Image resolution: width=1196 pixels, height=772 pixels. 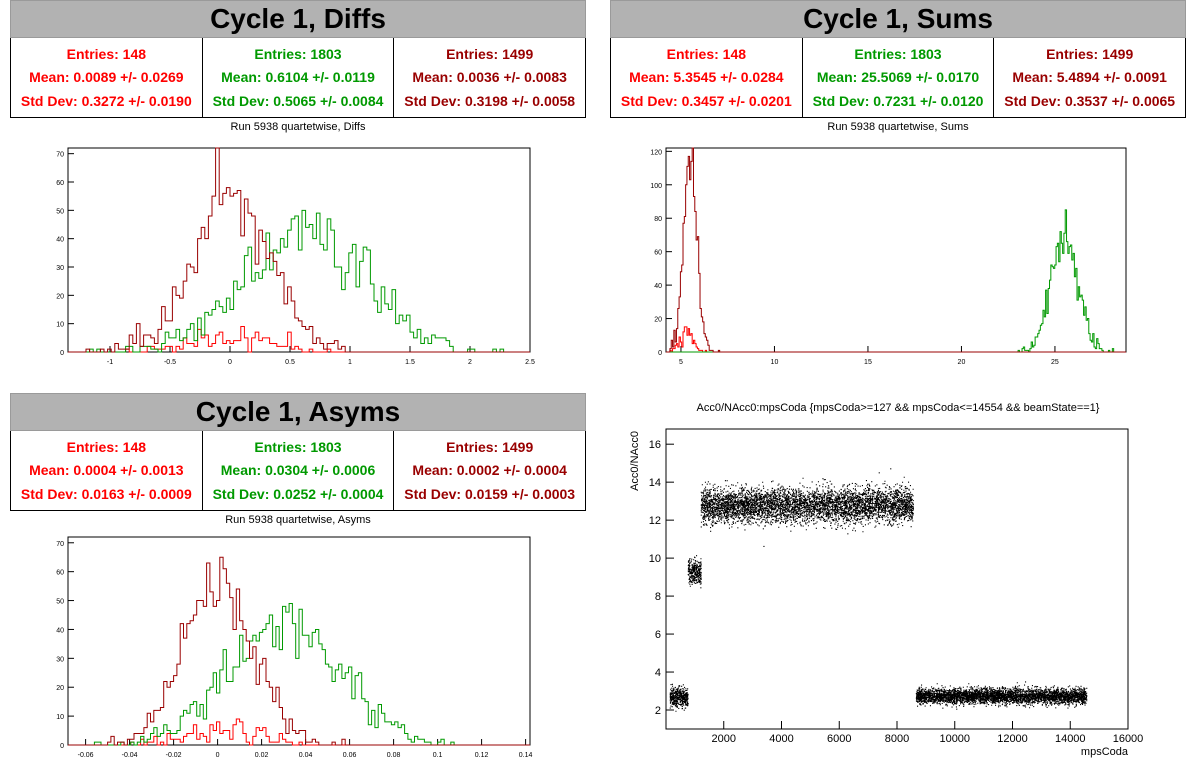 What do you see at coordinates (298, 53) in the screenshot?
I see `stat-entries: Entries: 1803` at bounding box center [298, 53].